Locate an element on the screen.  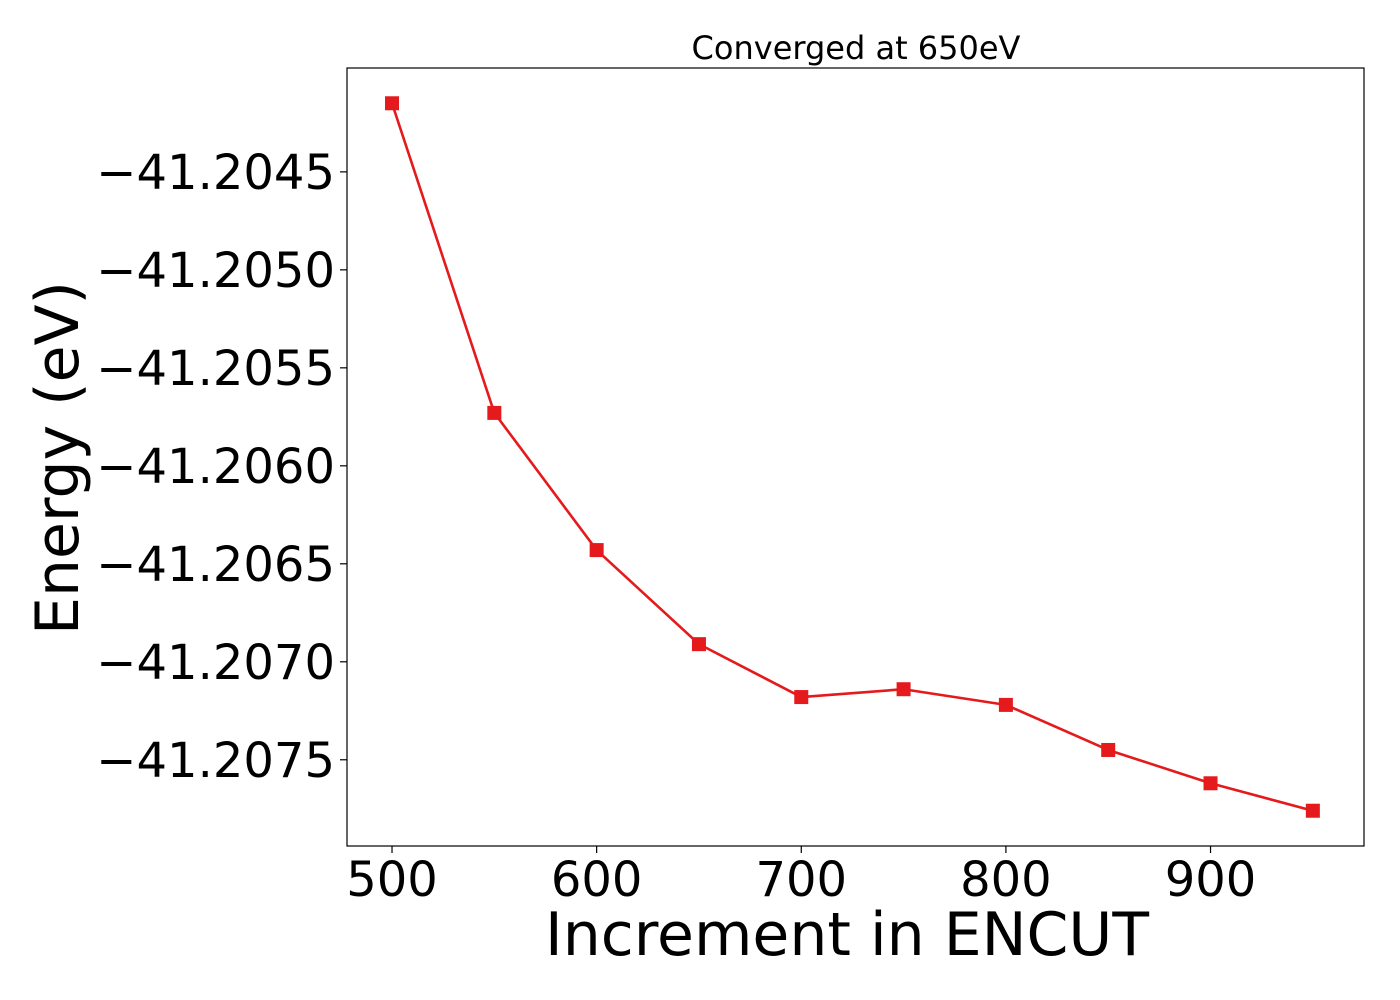
y-tick-label: −41.2060 is located at coordinates (215, 467).